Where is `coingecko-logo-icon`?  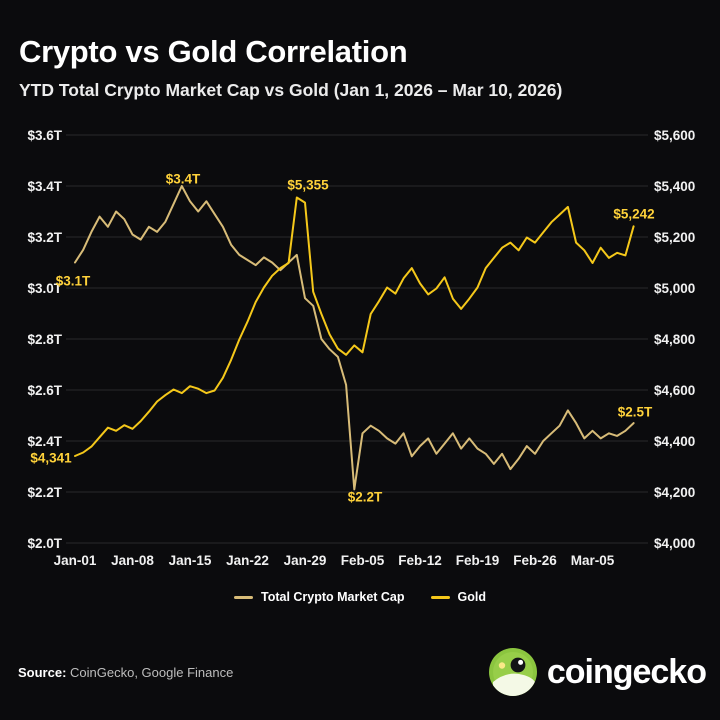
coingecko-logo-icon is located at coordinates (512, 672).